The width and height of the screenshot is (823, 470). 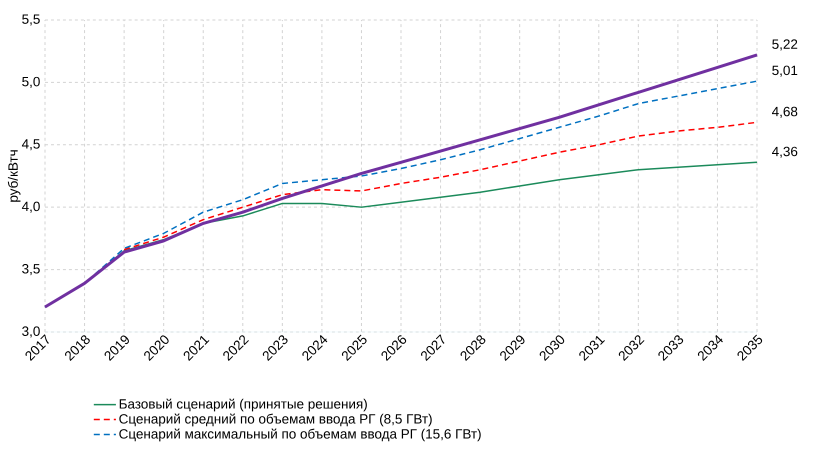 I want to click on annotation: 4,36, so click(x=785, y=152).